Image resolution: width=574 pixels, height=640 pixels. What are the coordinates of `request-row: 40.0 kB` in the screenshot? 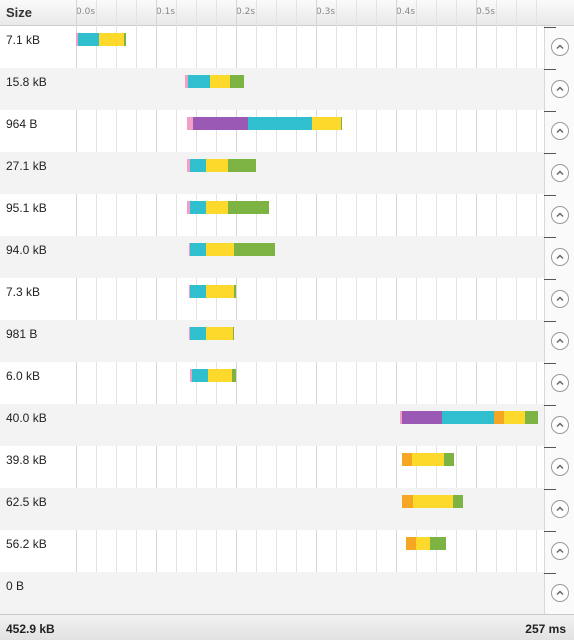 It's located at (287, 425).